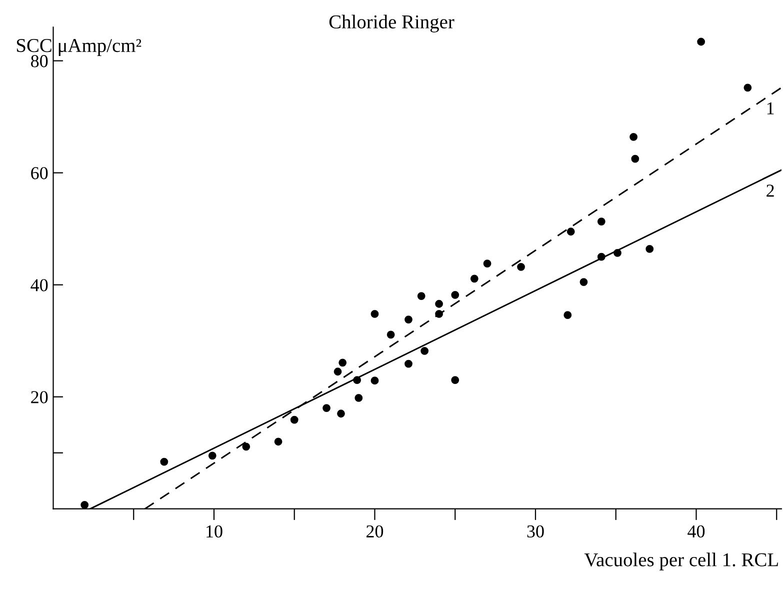 The width and height of the screenshot is (783, 591). Describe the element at coordinates (39, 285) in the screenshot. I see `y-tick-label: 40` at that location.